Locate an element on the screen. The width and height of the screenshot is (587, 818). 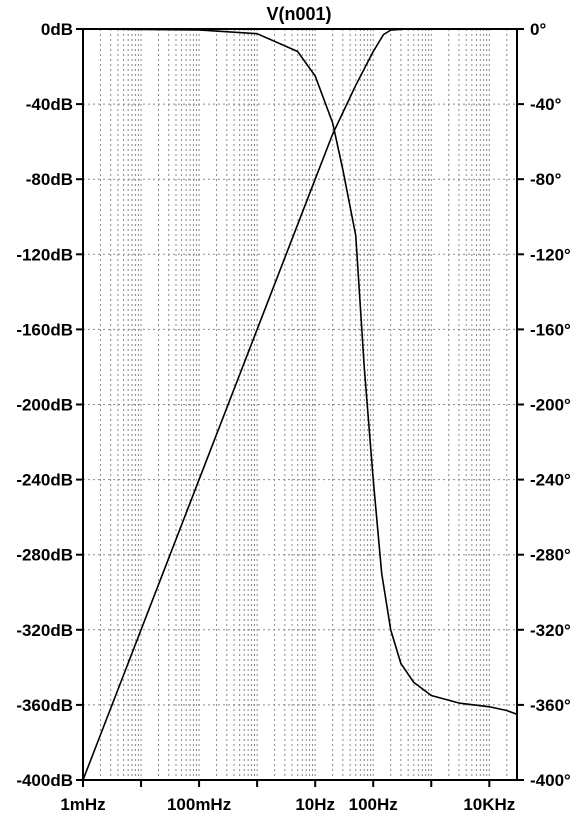
chart-title: V(n001) is located at coordinates (298, 14).